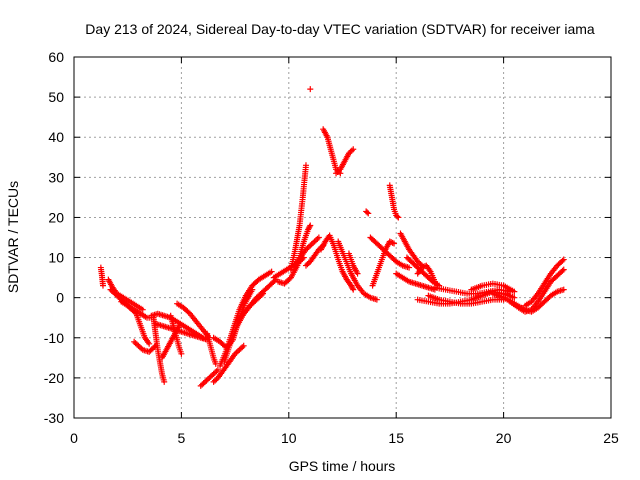 The width and height of the screenshot is (640, 480). Describe the element at coordinates (303, 245) in the screenshot. I see `series-arc22` at that location.